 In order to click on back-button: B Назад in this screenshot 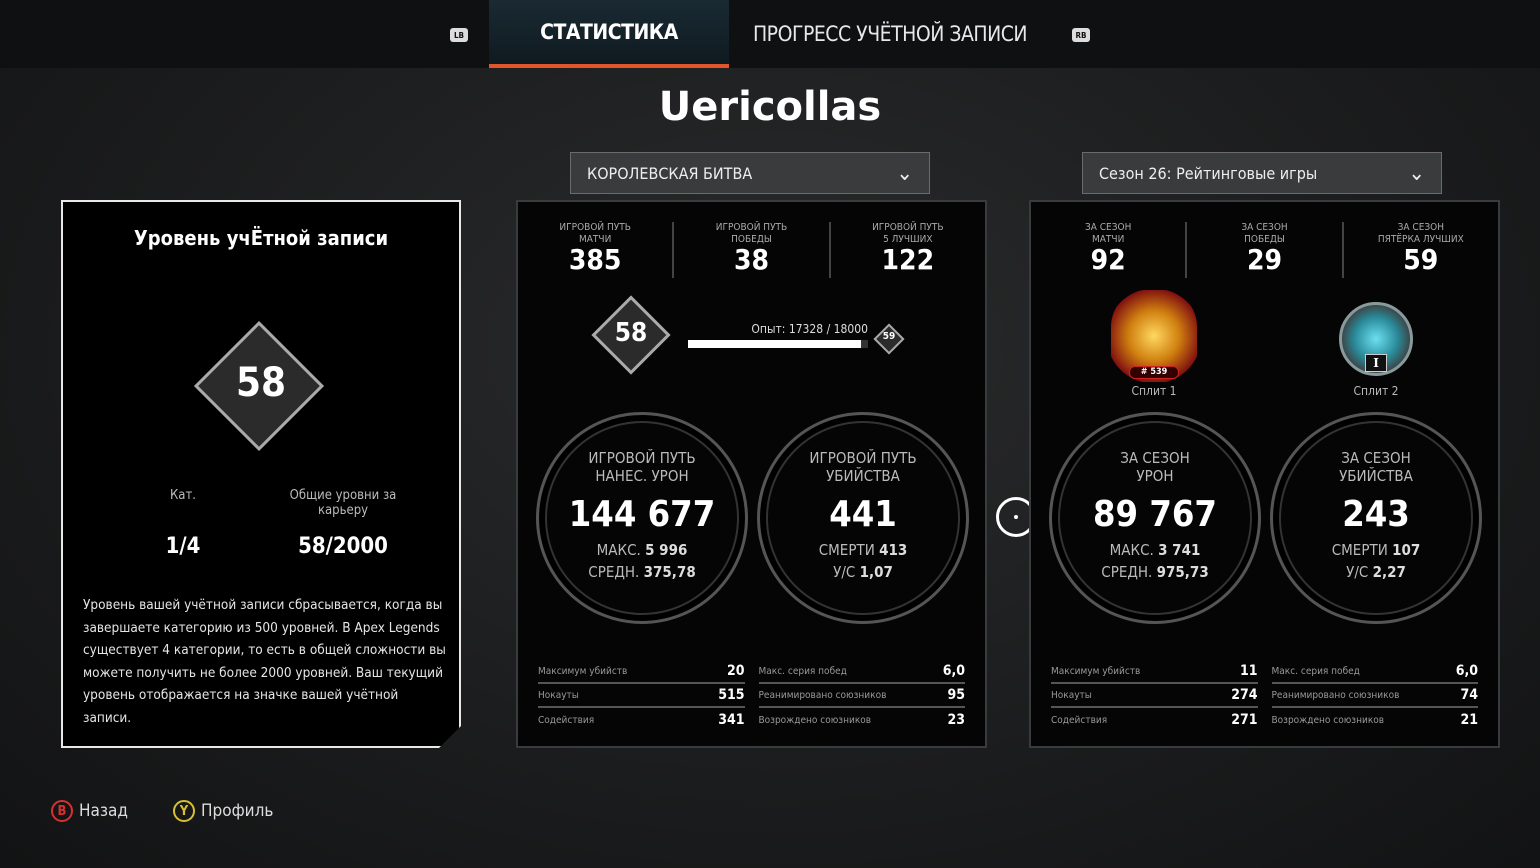, I will do `click(89, 811)`.